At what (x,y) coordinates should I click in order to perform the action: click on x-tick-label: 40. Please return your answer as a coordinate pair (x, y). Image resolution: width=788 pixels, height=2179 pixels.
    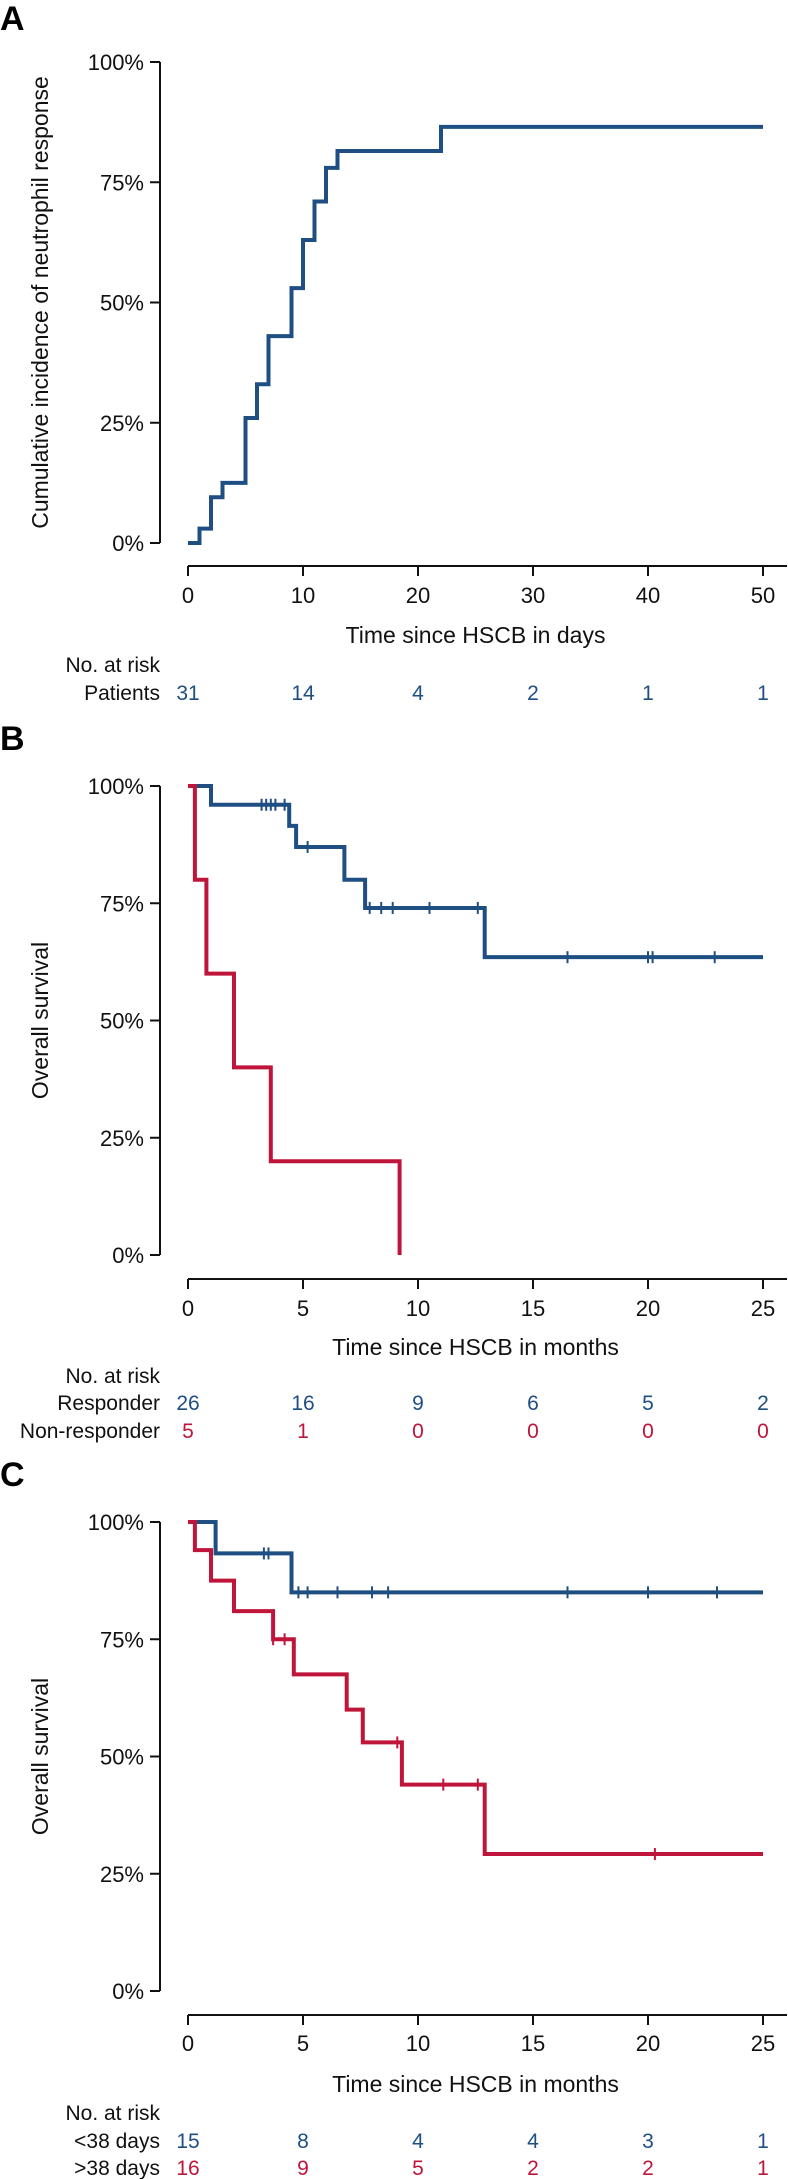
    Looking at the image, I should click on (648, 595).